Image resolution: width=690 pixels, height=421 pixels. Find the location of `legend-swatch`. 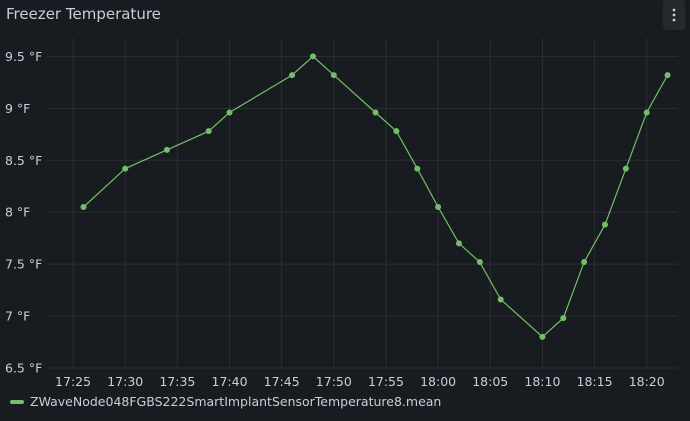

legend-swatch is located at coordinates (17, 401).